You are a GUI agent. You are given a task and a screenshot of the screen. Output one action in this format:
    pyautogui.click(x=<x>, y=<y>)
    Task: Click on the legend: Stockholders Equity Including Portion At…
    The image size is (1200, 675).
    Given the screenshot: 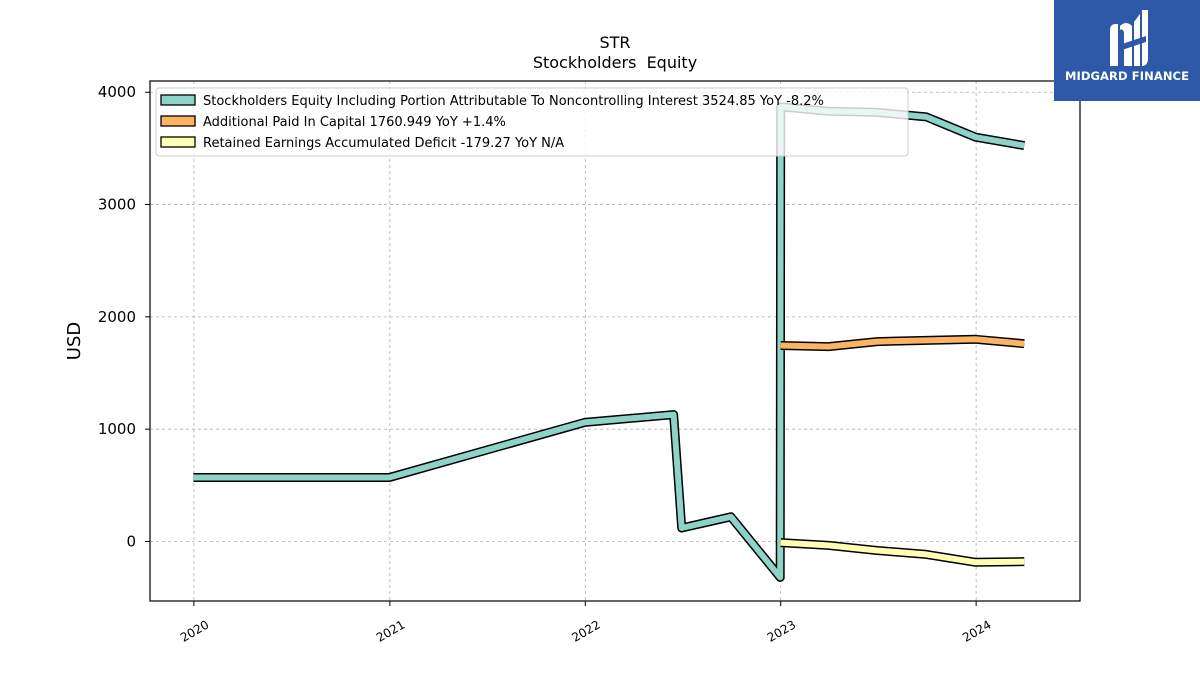 What is the action you would take?
    pyautogui.click(x=532, y=122)
    